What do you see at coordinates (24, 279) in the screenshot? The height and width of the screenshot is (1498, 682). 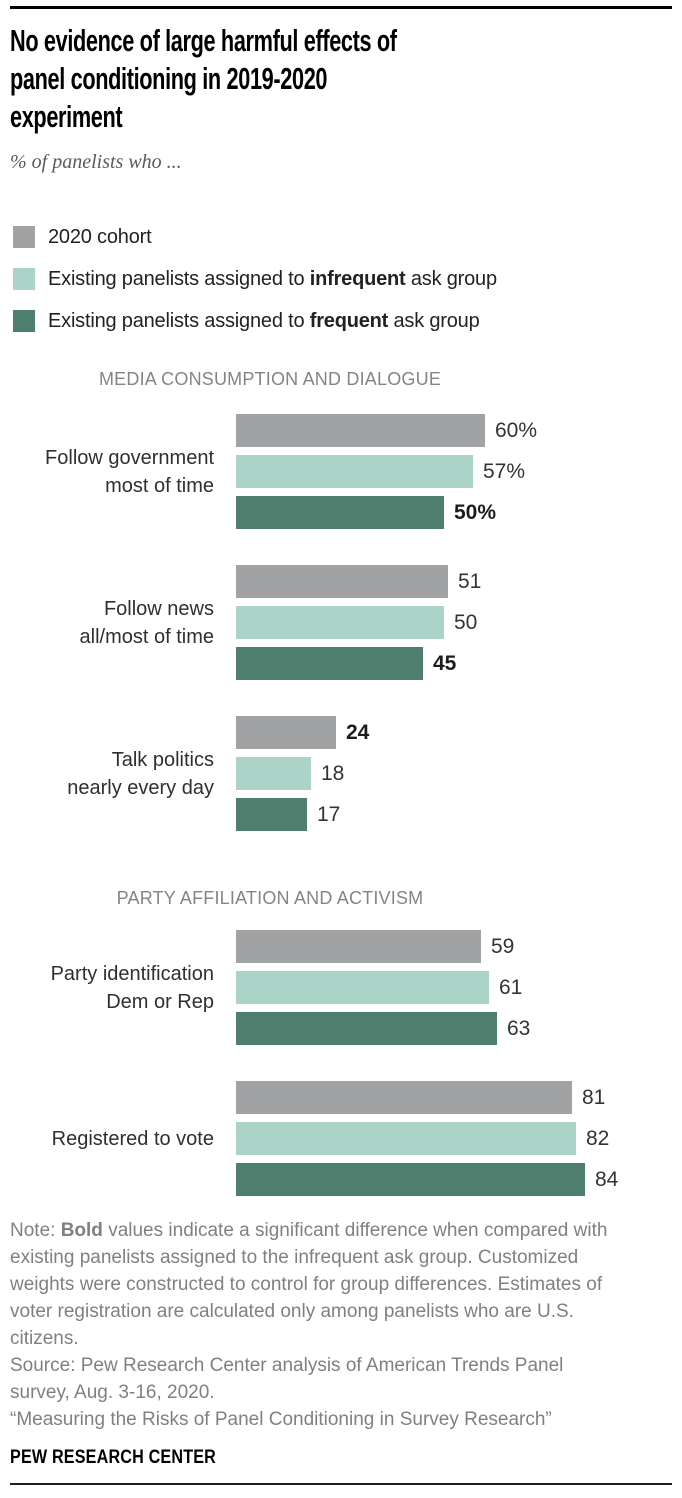 I see `legend-swatch-light-teal` at bounding box center [24, 279].